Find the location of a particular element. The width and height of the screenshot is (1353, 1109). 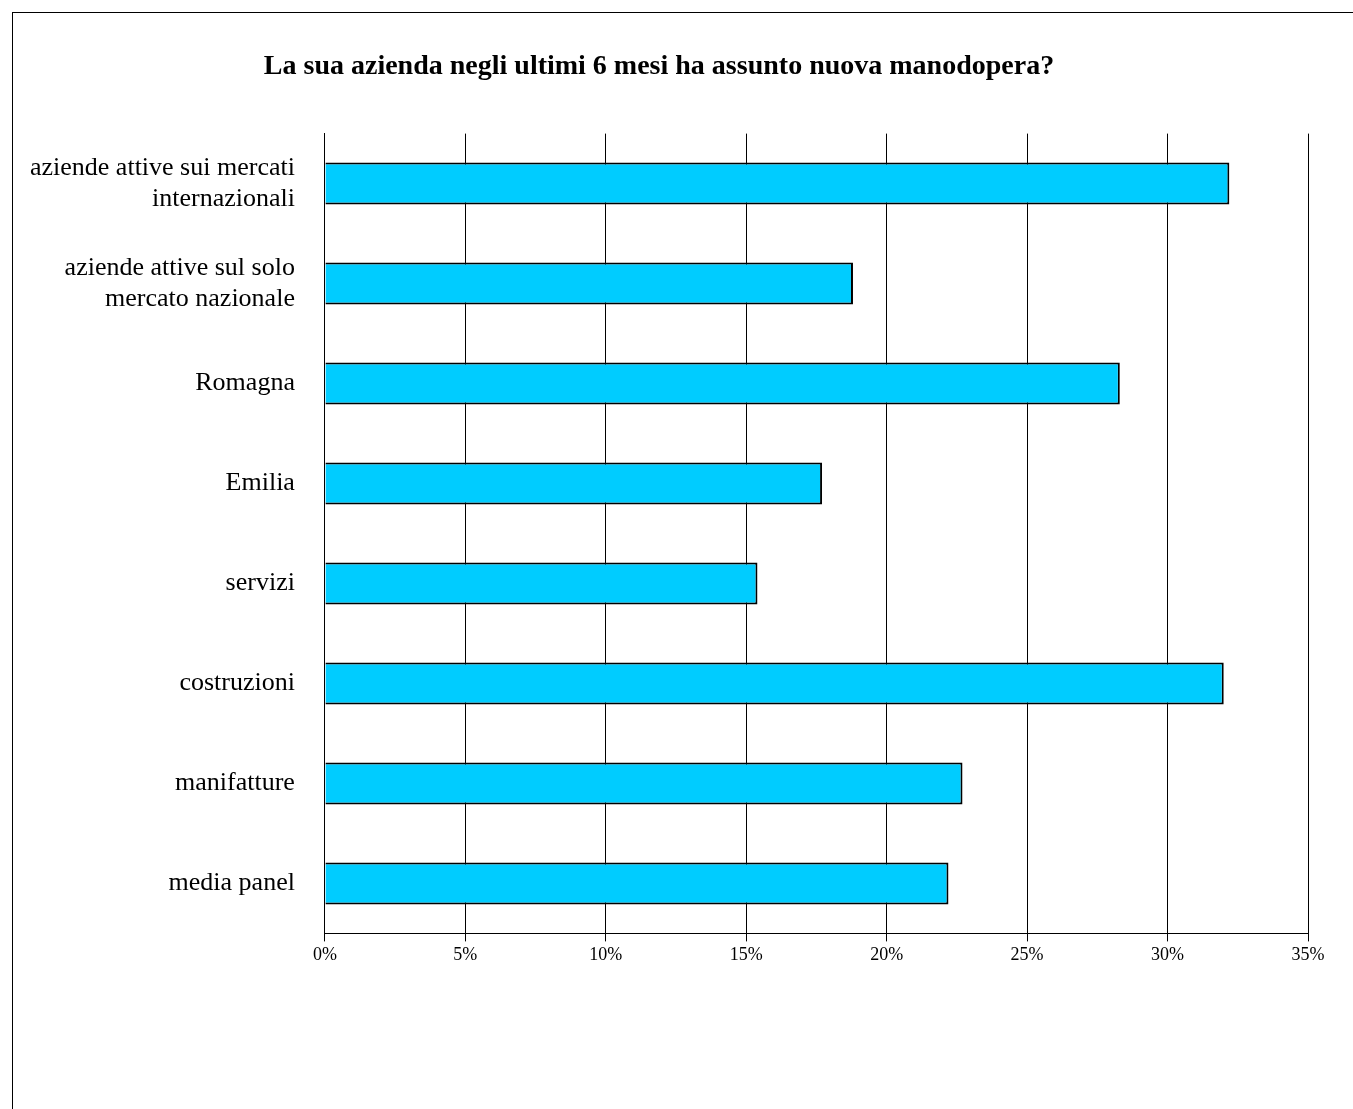

x-tick-label: 5% is located at coordinates (465, 953).